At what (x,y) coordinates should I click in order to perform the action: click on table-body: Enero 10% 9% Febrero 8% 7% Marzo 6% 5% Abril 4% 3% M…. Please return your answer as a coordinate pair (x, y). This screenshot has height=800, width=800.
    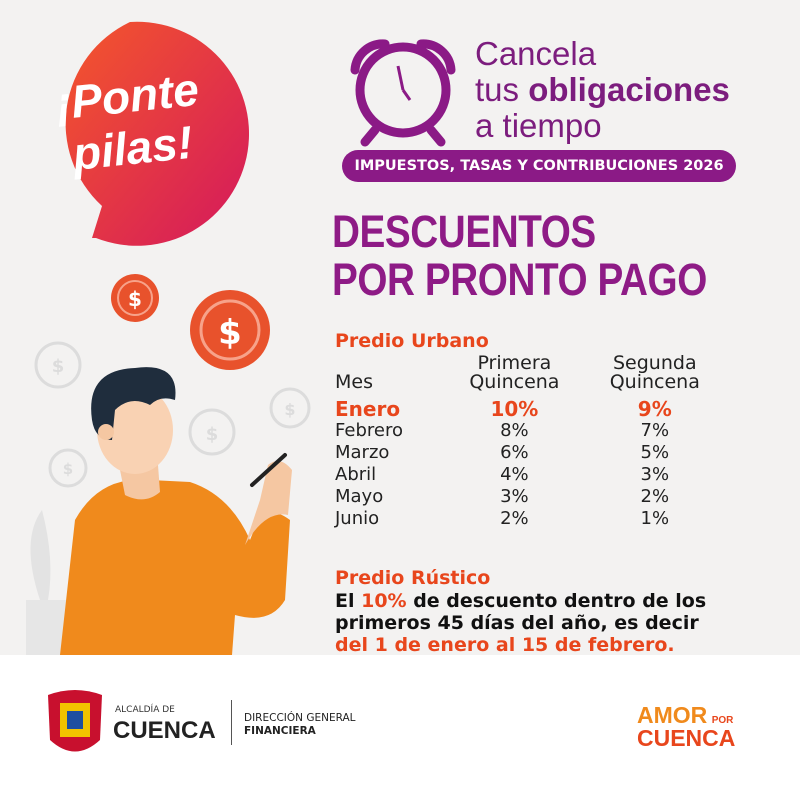
    Looking at the image, I should click on (530, 464).